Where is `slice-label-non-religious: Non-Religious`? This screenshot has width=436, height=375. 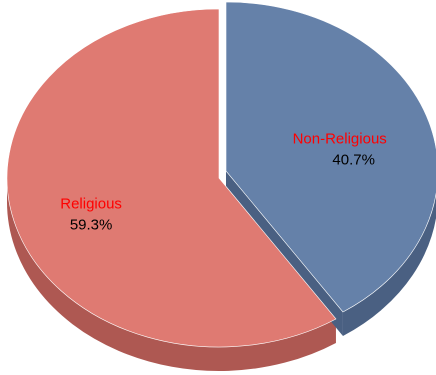
slice-label-non-religious: Non-Religious is located at coordinates (340, 139).